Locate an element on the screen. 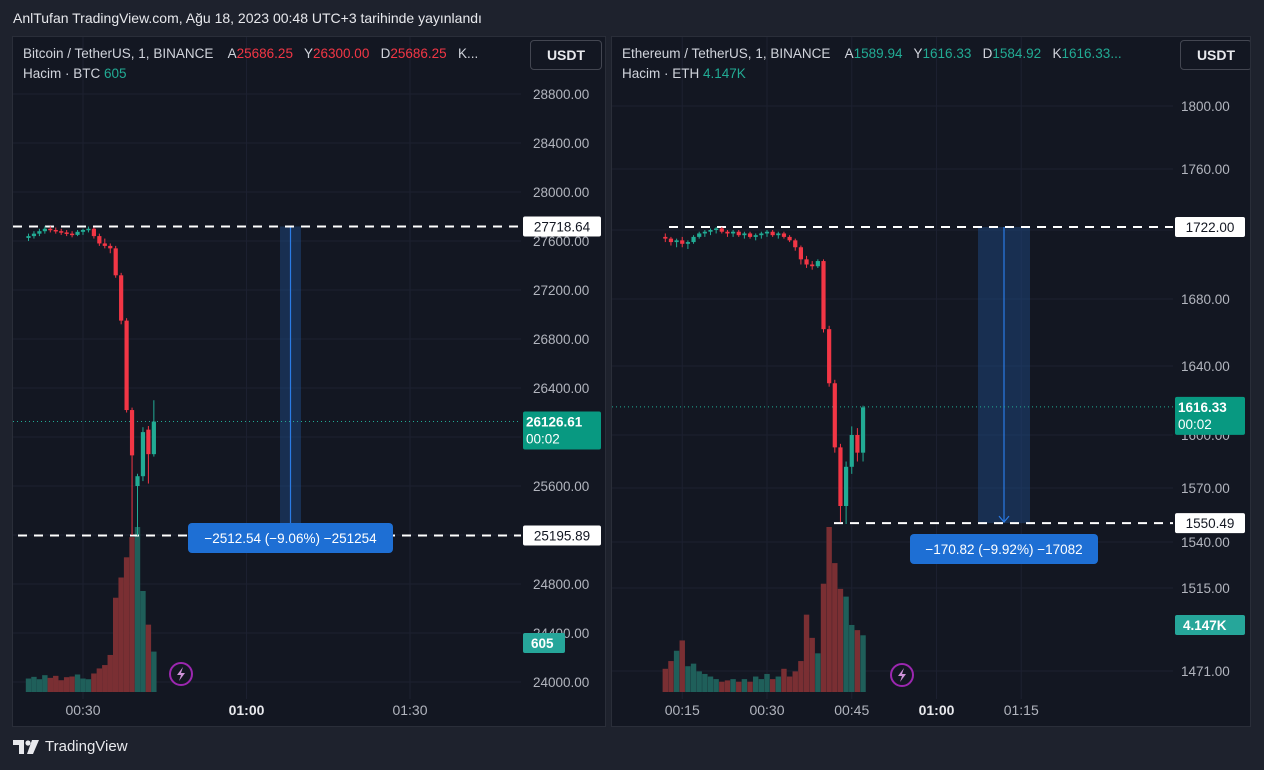 The height and width of the screenshot is (770, 1264). btc-measure-tool is located at coordinates (290, 381).